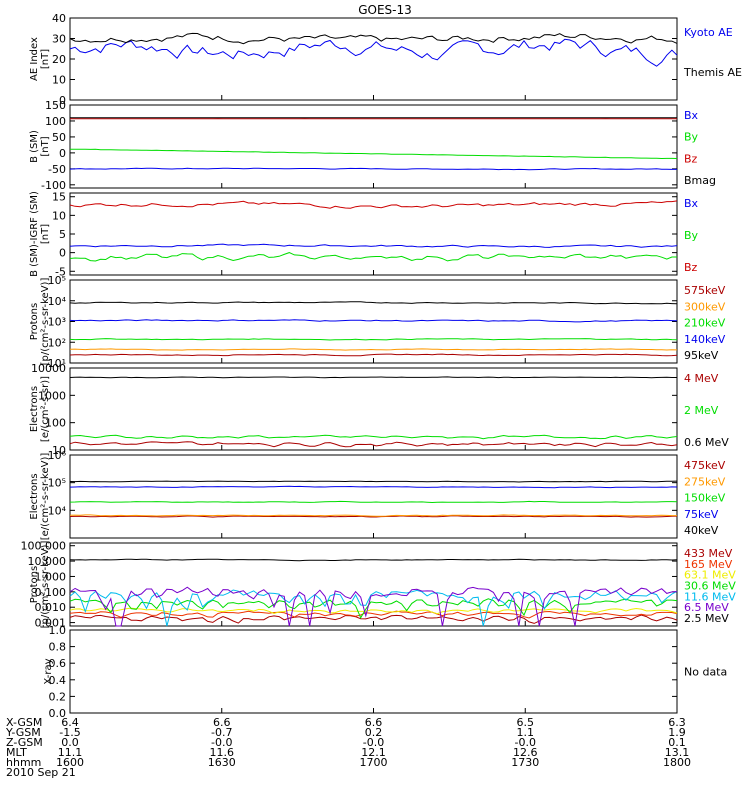 This screenshot has width=750, height=800. I want to click on orbit-value: 0.1, so click(677, 742).